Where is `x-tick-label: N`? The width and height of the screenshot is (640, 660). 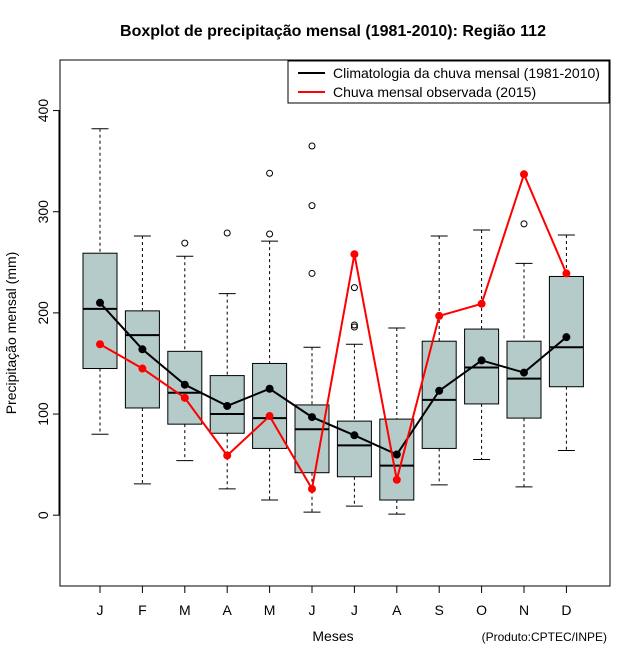 x-tick-label: N is located at coordinates (524, 610).